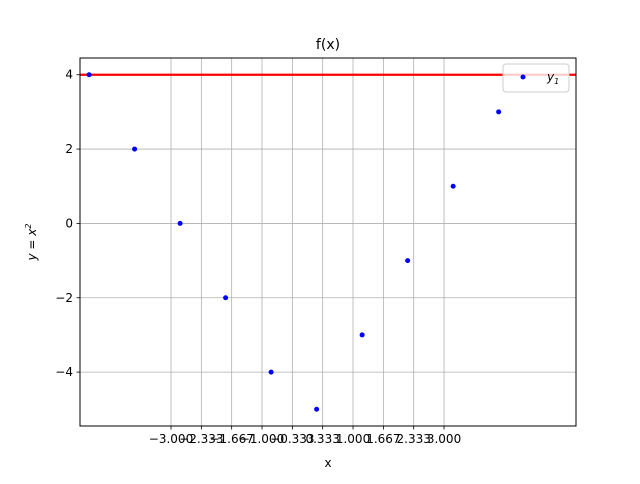 The image size is (640, 484). I want to click on legend-box, so click(536, 78).